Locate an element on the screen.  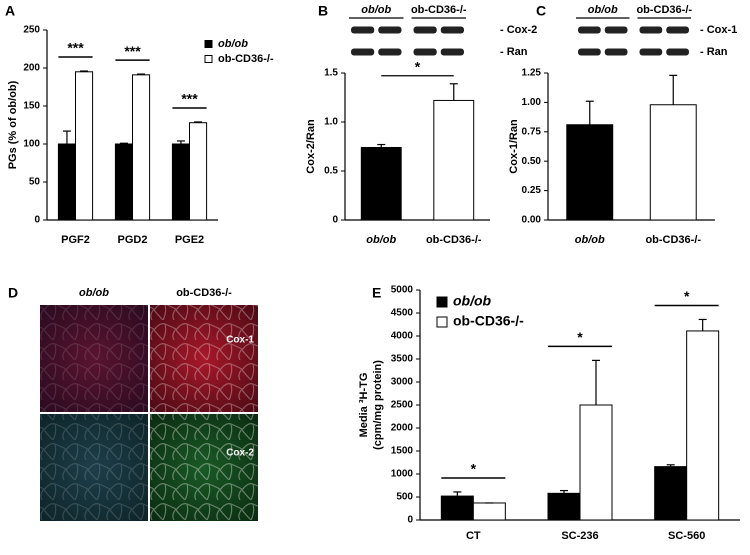
y-tick-label: 500 is located at coordinates (404, 497).